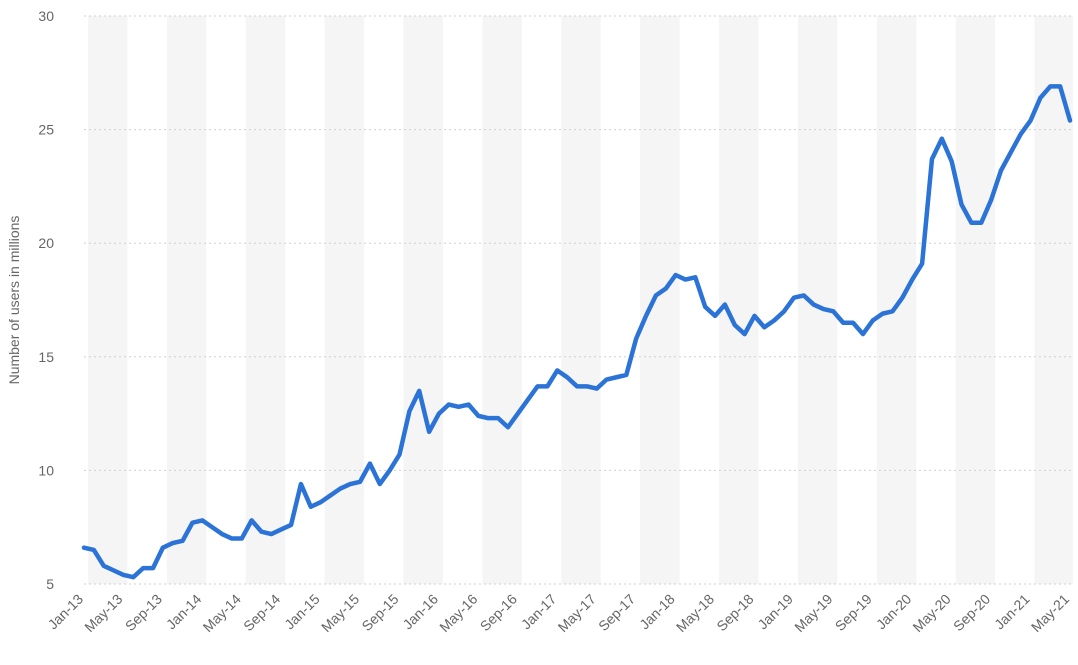 The image size is (1078, 665). Describe the element at coordinates (184, 612) in the screenshot. I see `x-tick-label: Jan-14` at that location.